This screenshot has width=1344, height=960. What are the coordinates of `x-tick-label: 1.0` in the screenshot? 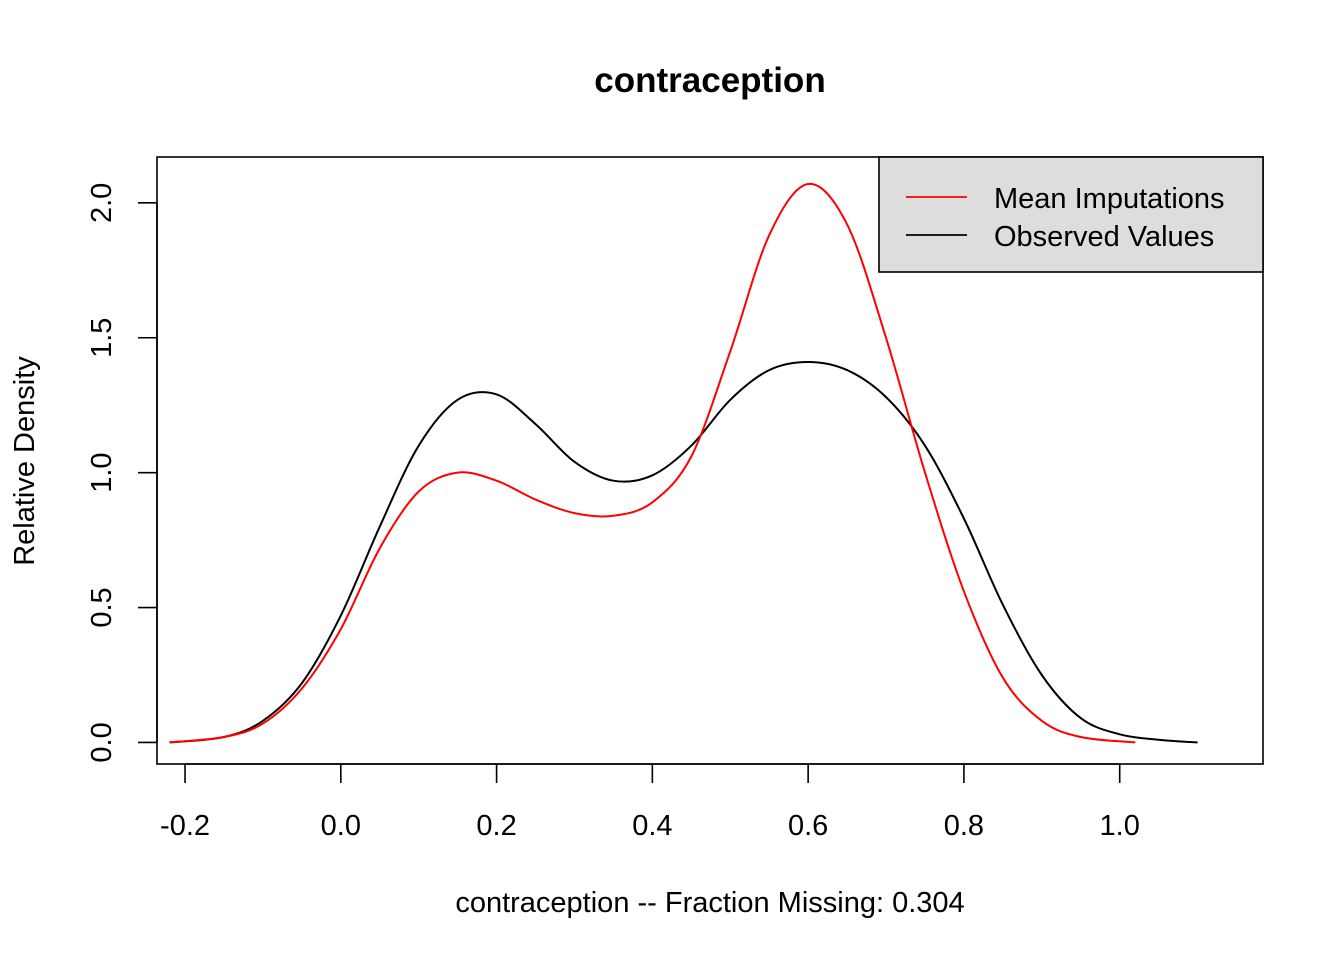 It's located at (1120, 826).